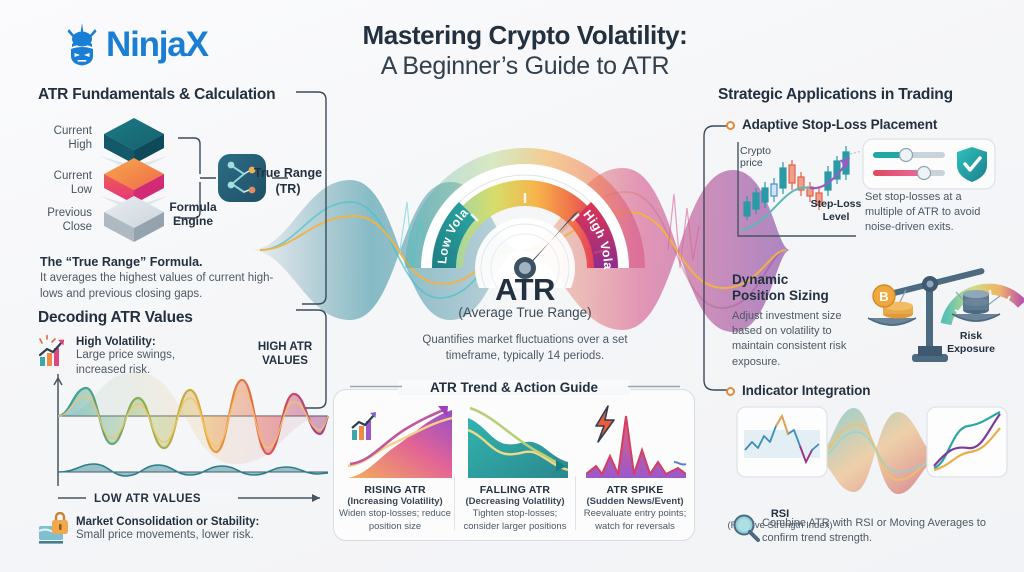 This screenshot has height=572, width=1024. Describe the element at coordinates (157, 44) in the screenshot. I see `brand-name: NinjaX` at that location.